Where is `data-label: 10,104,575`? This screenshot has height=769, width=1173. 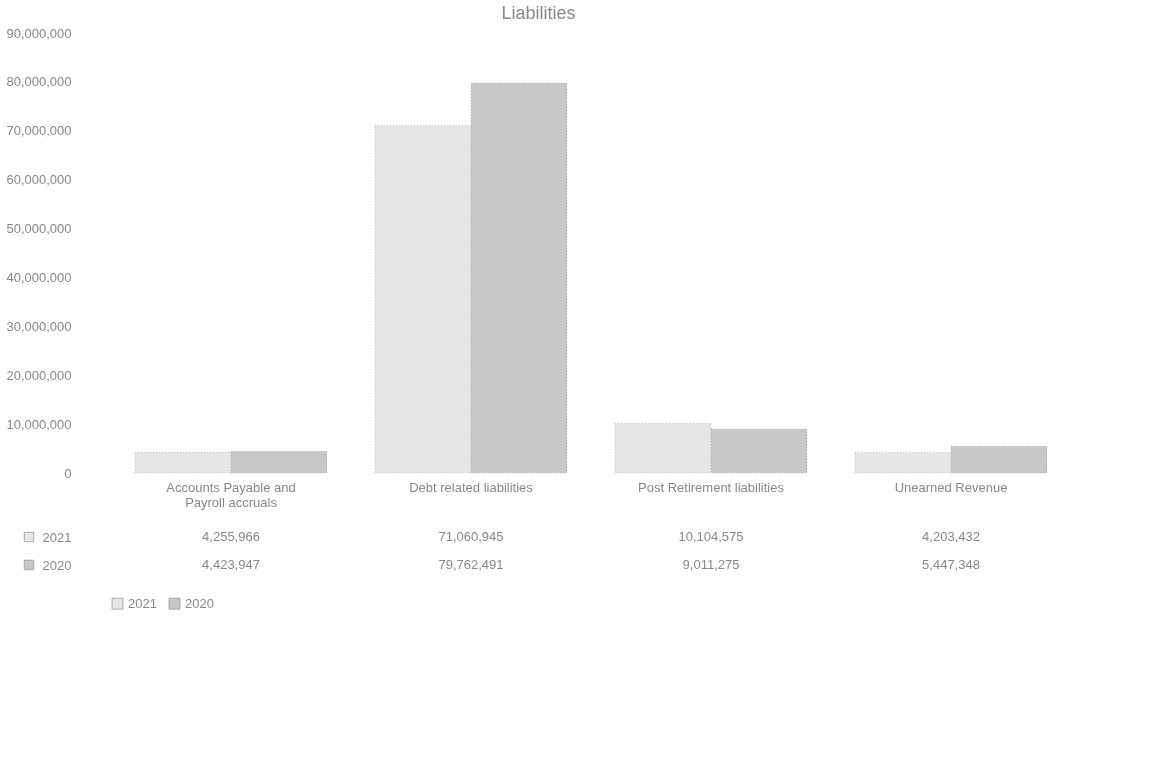
data-label: 10,104,575 is located at coordinates (711, 536).